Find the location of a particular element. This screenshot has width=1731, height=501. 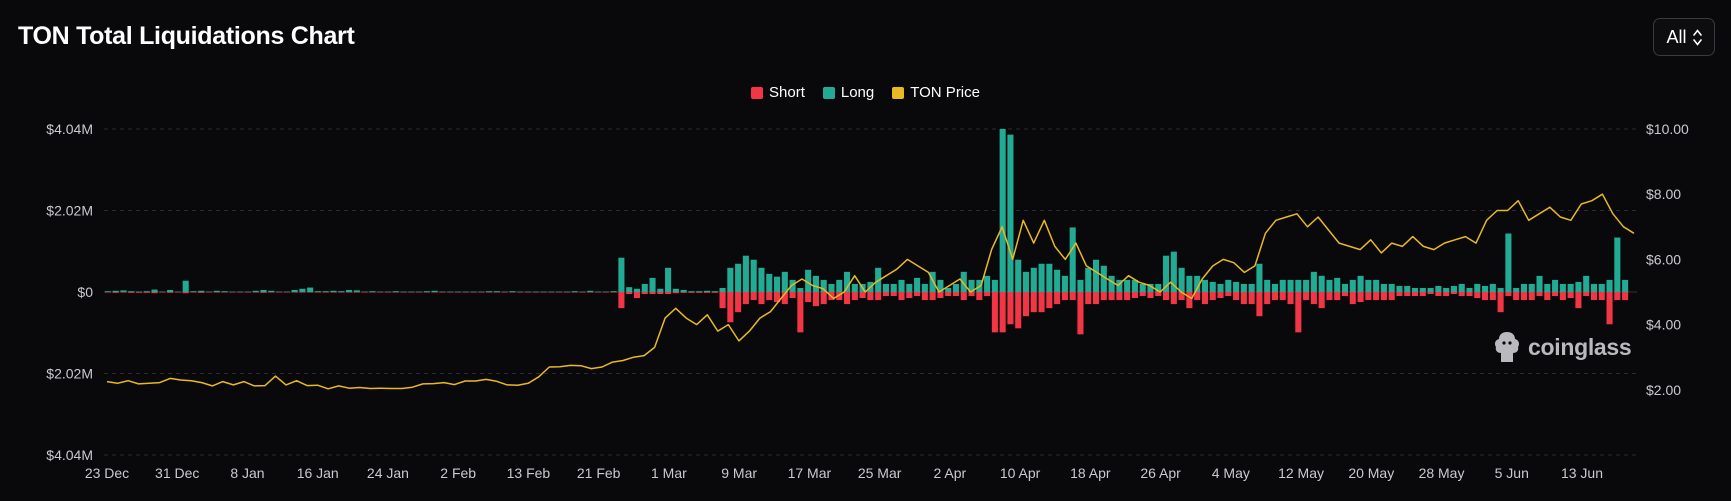

legend-item-short: Short is located at coordinates (778, 92).